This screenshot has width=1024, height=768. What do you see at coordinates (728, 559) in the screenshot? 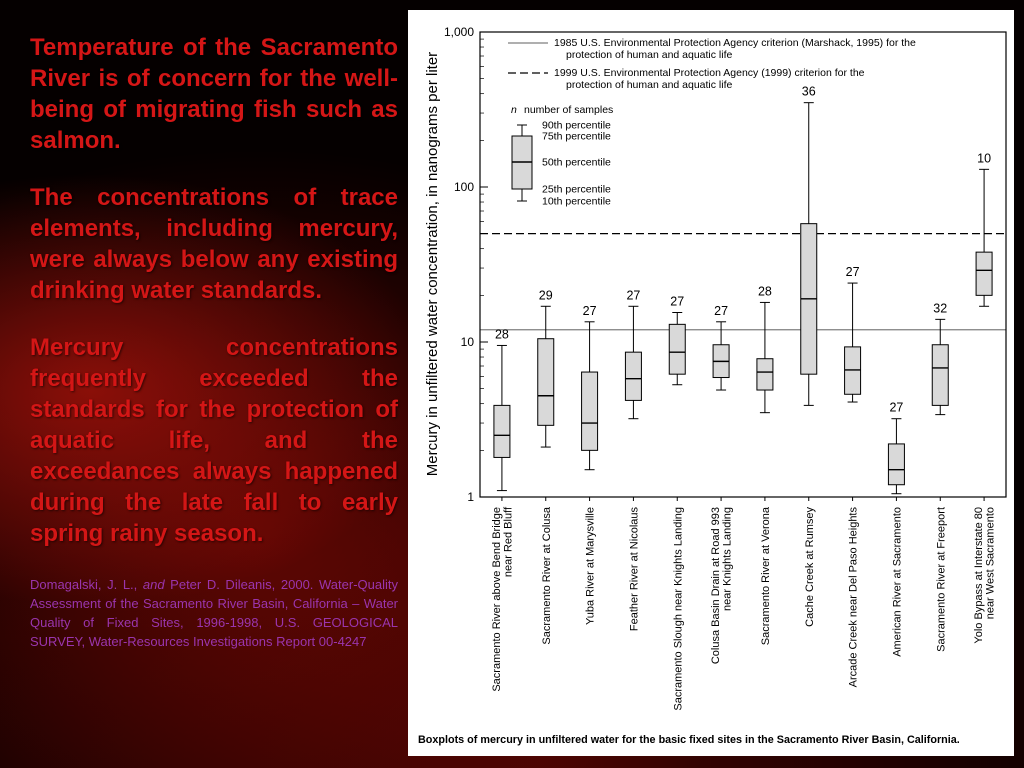
I see `site-label: near Knights Landing` at bounding box center [728, 559].